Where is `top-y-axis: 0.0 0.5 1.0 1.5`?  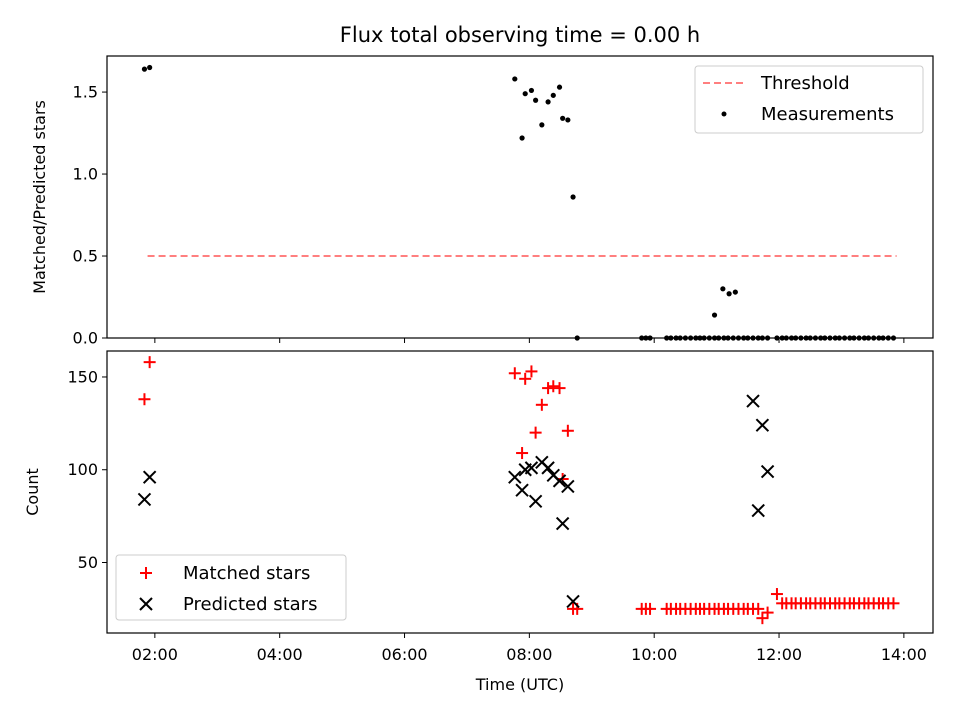 top-y-axis: 0.0 0.5 1.0 1.5 is located at coordinates (90, 215).